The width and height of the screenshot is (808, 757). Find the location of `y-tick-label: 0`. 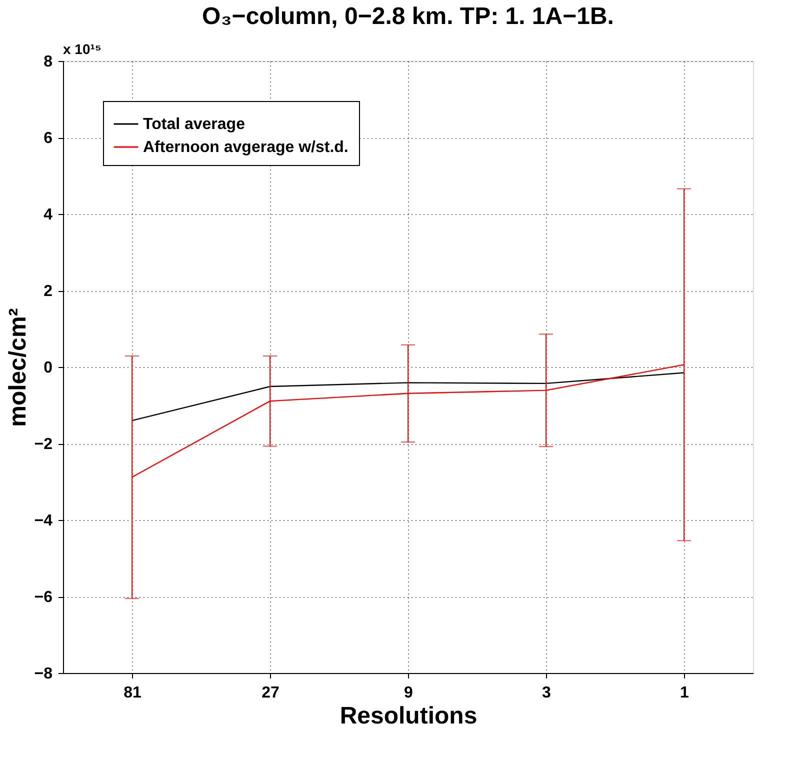

y-tick-label: 0 is located at coordinates (48, 368).